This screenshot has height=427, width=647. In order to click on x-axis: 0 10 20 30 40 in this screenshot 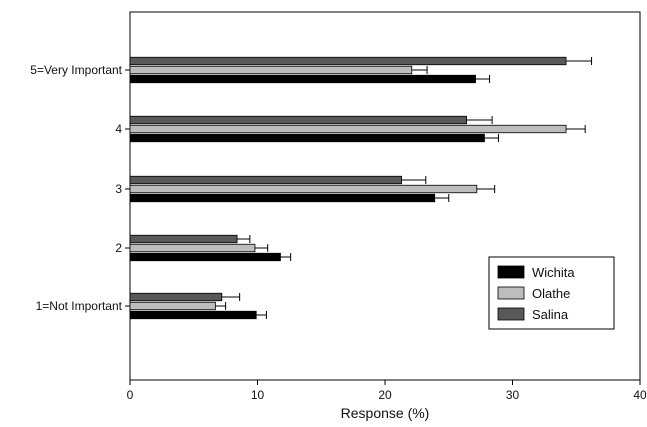, I will do `click(387, 391)`.